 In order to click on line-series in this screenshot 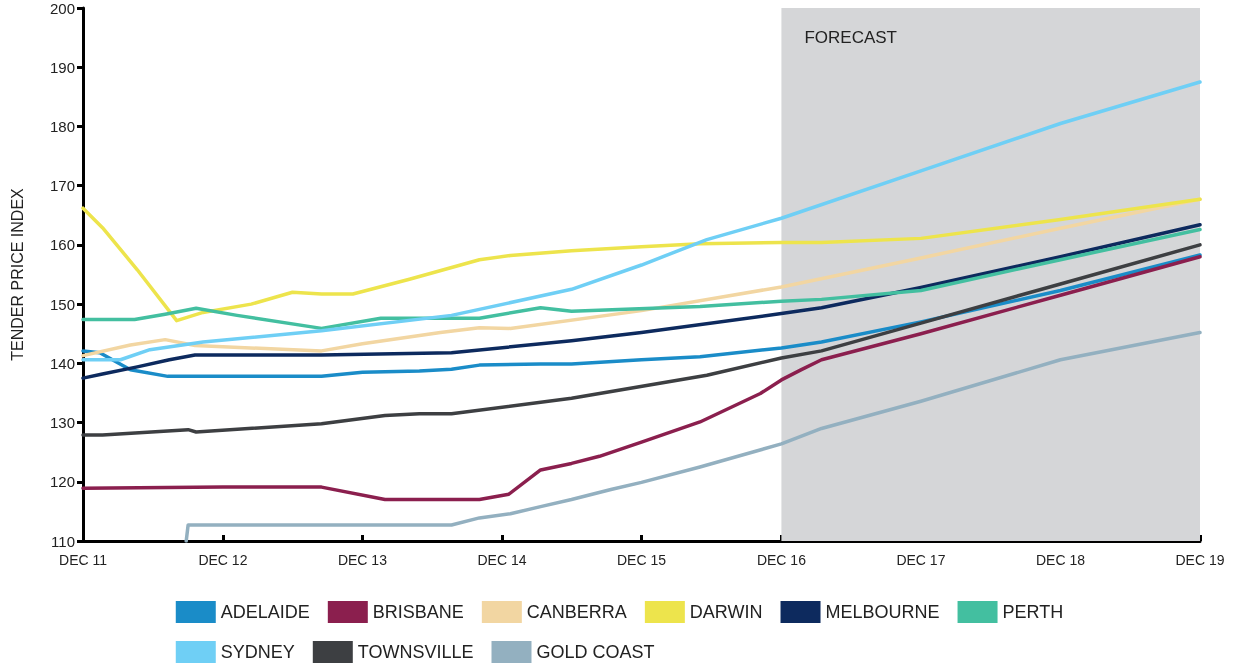, I will do `click(641, 279)`.